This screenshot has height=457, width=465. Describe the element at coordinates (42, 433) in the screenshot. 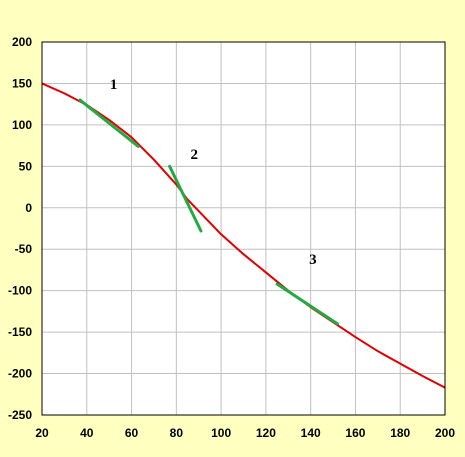

I see `x-tick-label: 20` at that location.